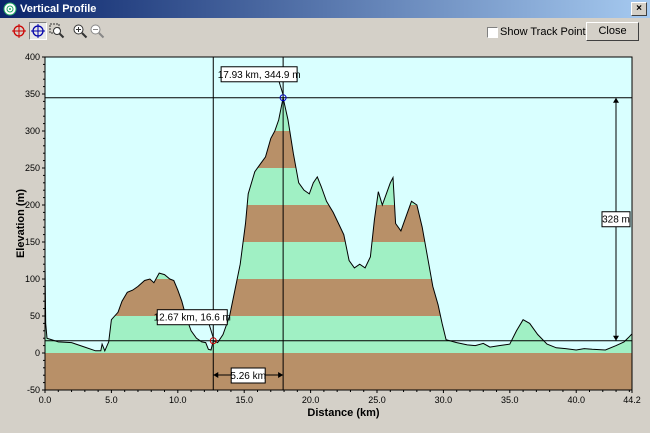  What do you see at coordinates (111, 400) in the screenshot?
I see `x-tick-label: 5.0` at bounding box center [111, 400].